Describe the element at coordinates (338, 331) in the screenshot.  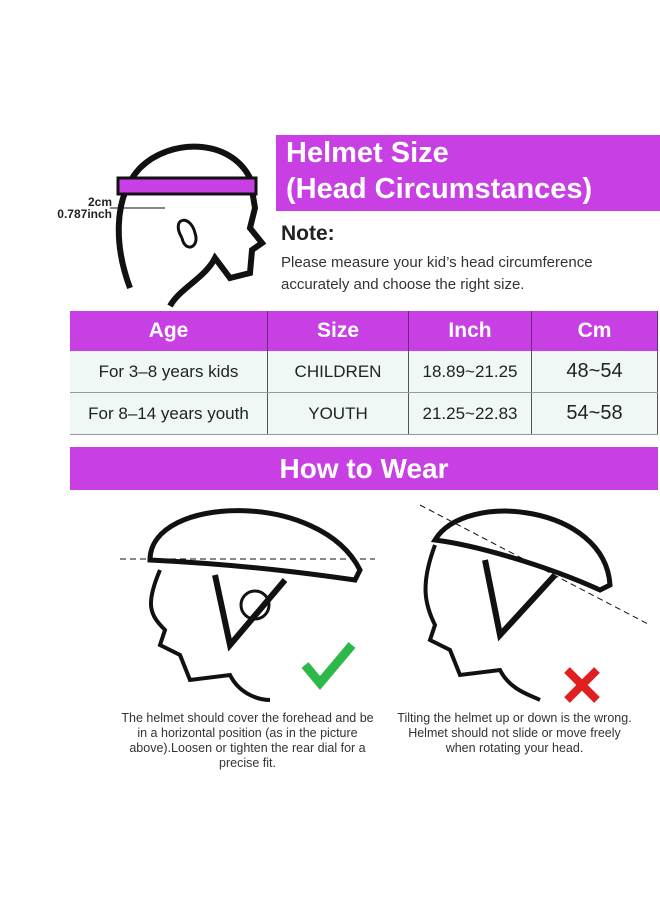
I see `header-size: Size` at that location.